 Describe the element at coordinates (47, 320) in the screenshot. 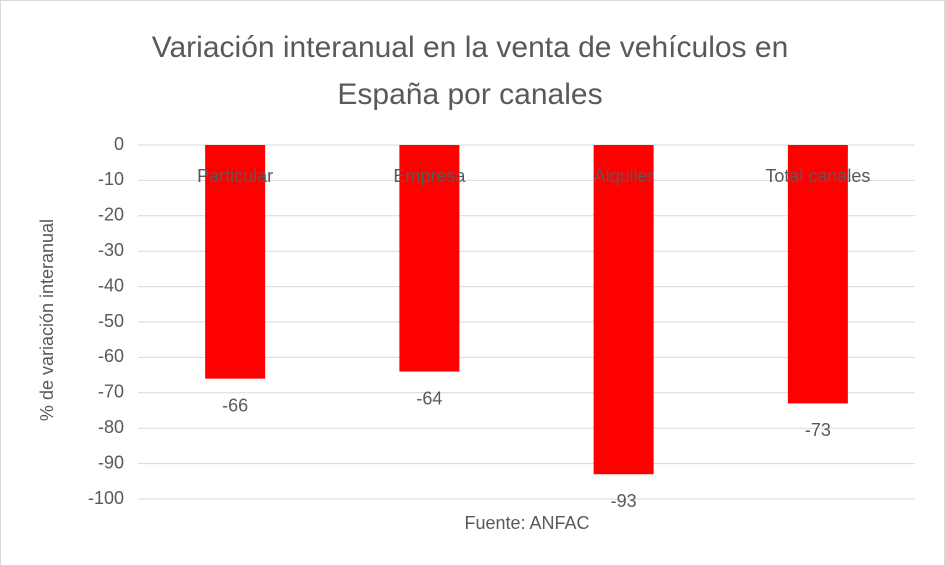

I see `y-axis-label: % de variación interanual` at that location.